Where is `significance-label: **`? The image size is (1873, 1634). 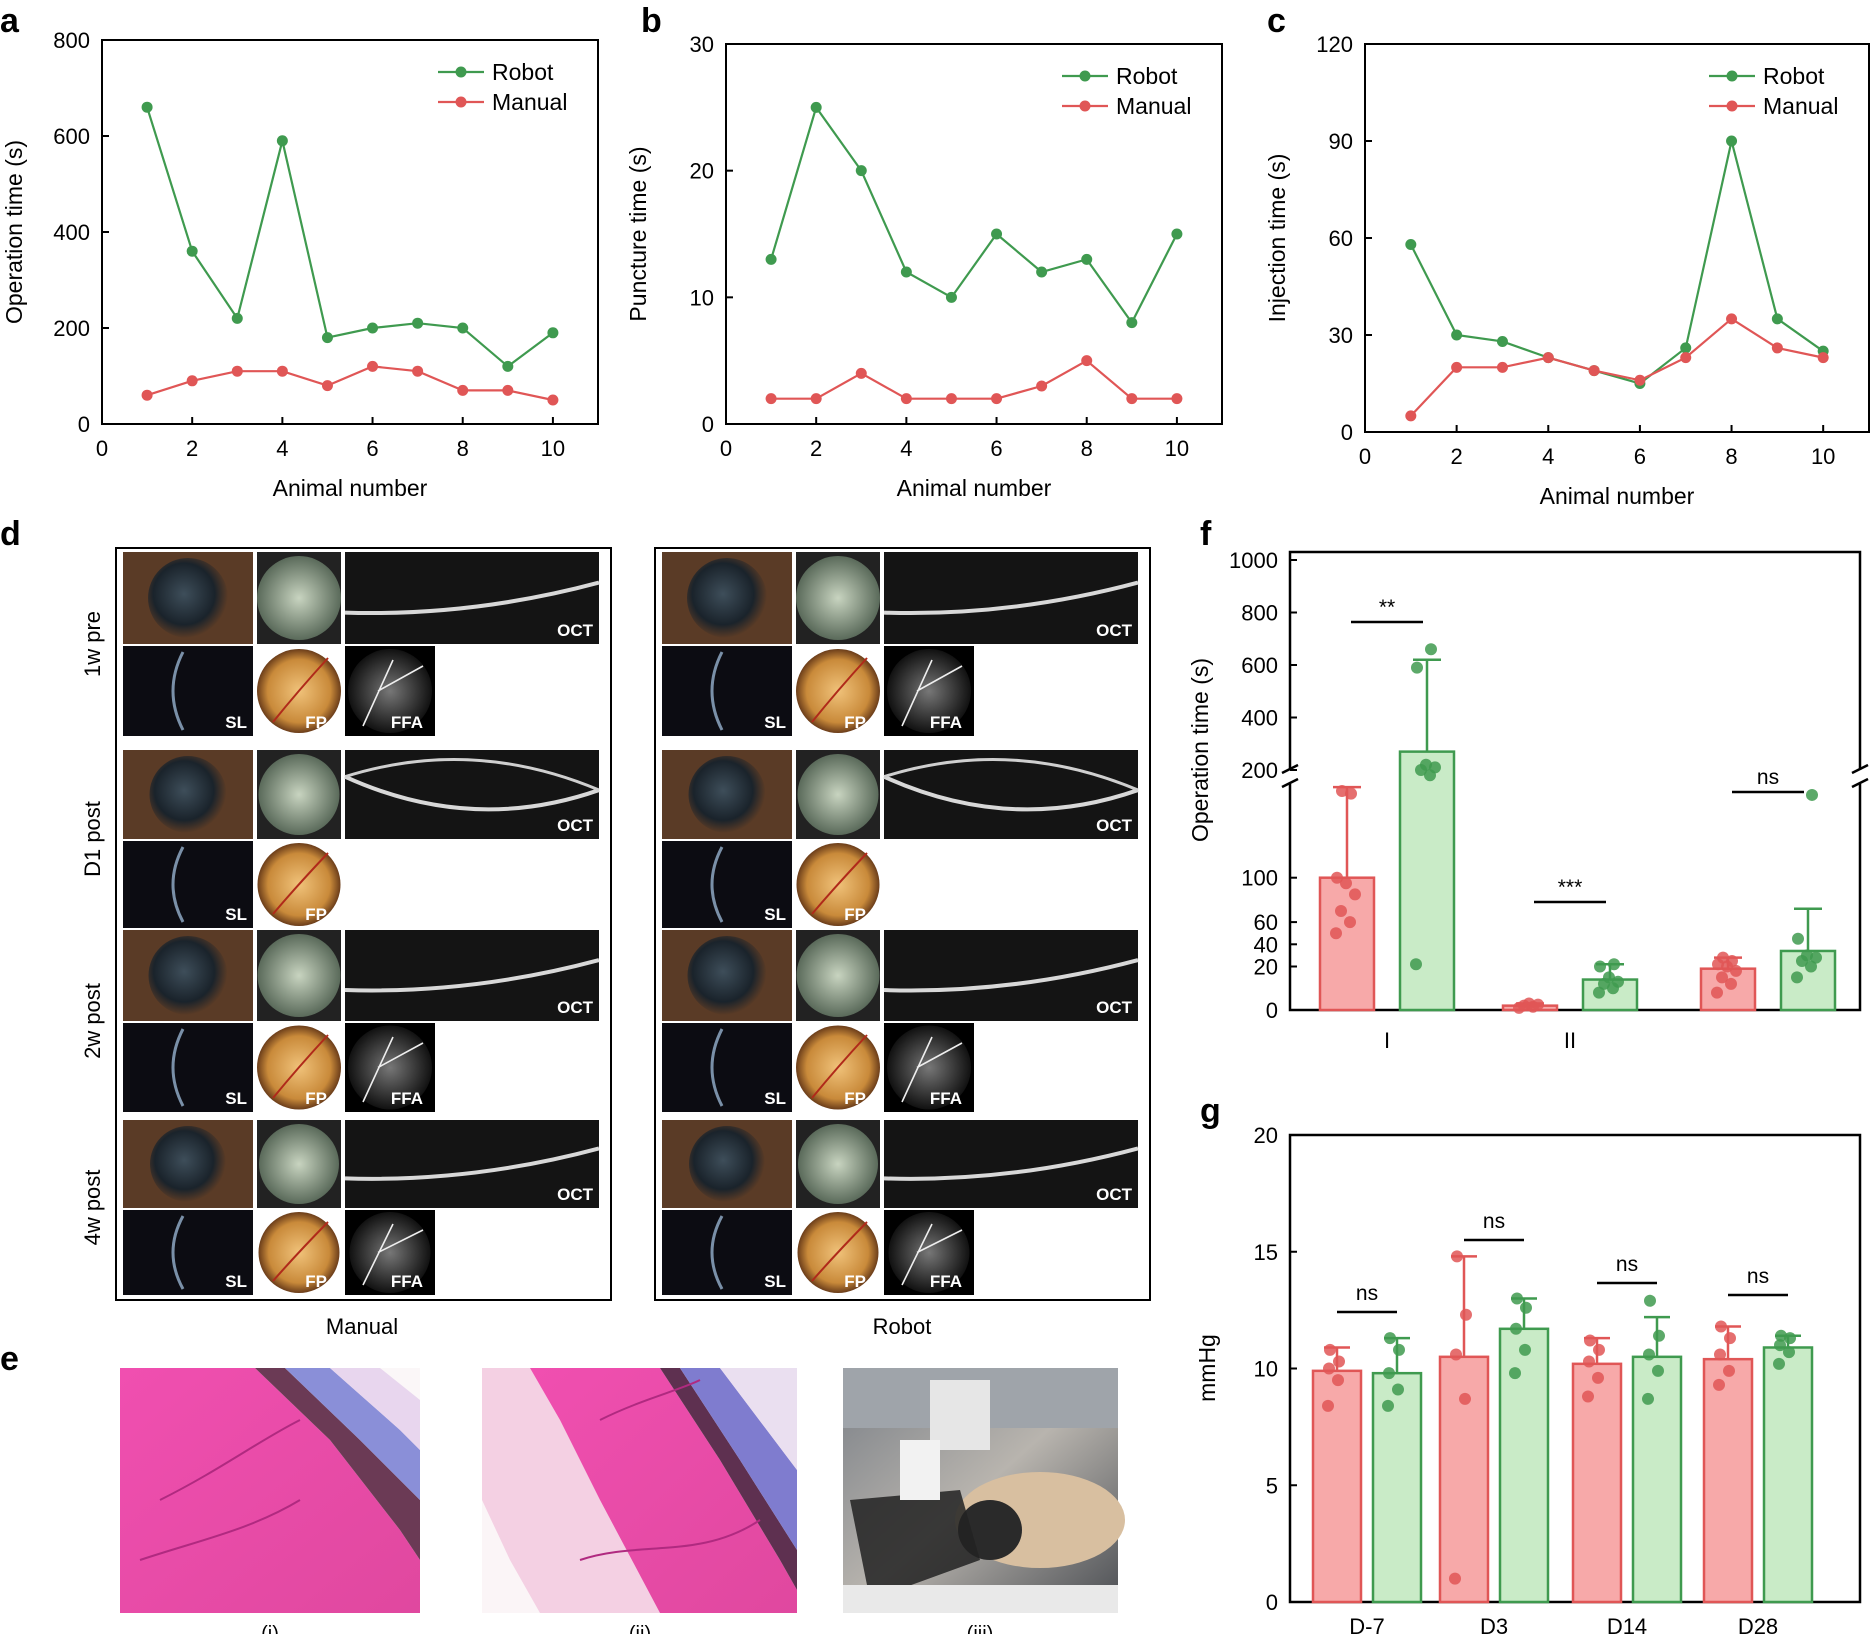
significance-label: ** is located at coordinates (1387, 607).